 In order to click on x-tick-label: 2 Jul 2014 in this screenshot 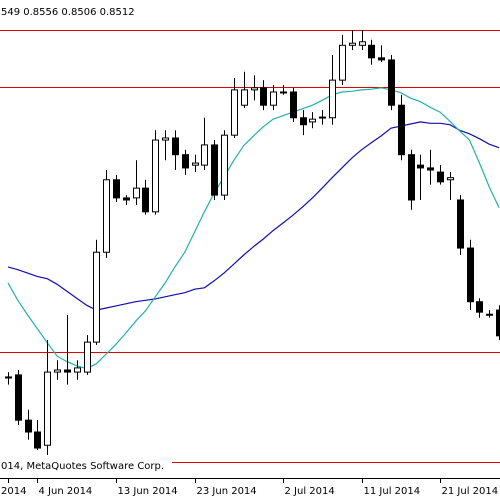, I will do `click(310, 491)`.